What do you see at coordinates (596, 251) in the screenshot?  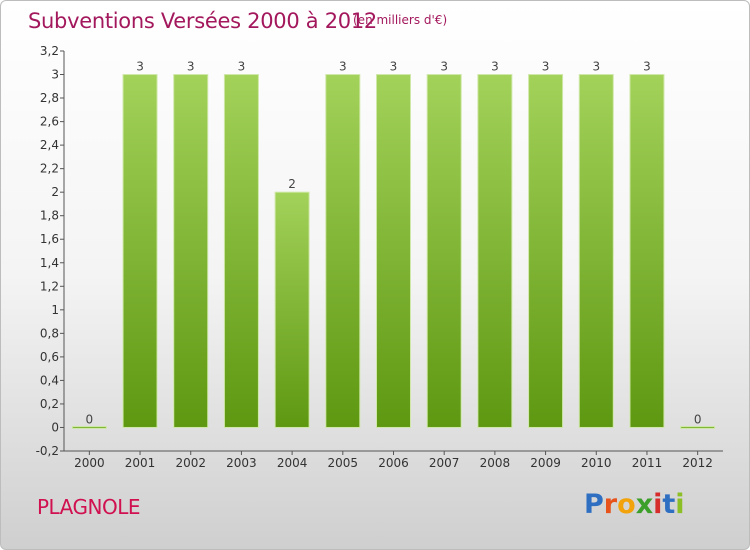 I see `bar-2010` at bounding box center [596, 251].